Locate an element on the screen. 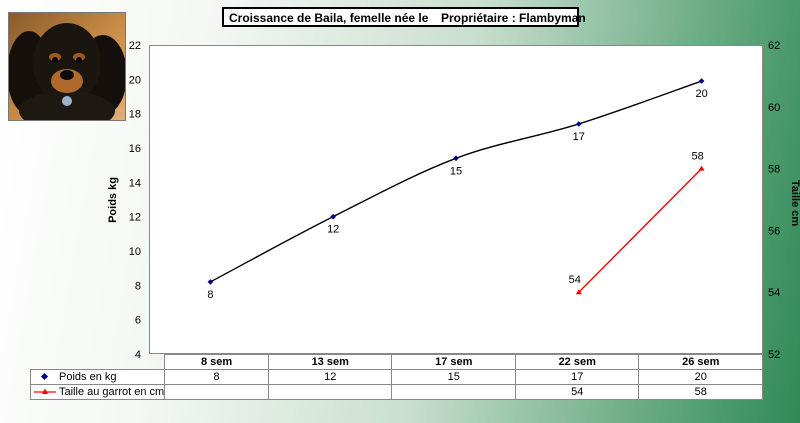  y2-tick-label: 56 is located at coordinates (774, 231).